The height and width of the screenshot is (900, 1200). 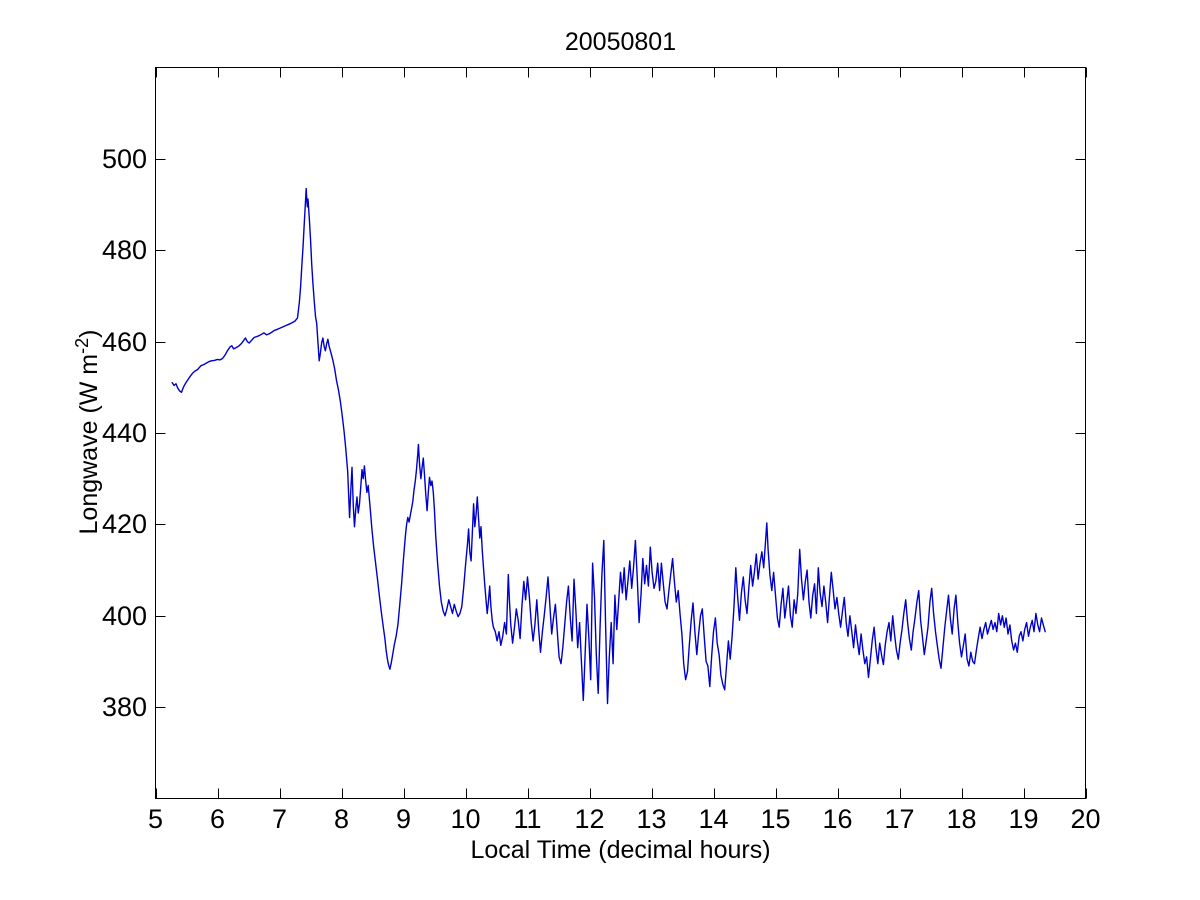 What do you see at coordinates (527, 819) in the screenshot?
I see `x-tick-label: 11` at bounding box center [527, 819].